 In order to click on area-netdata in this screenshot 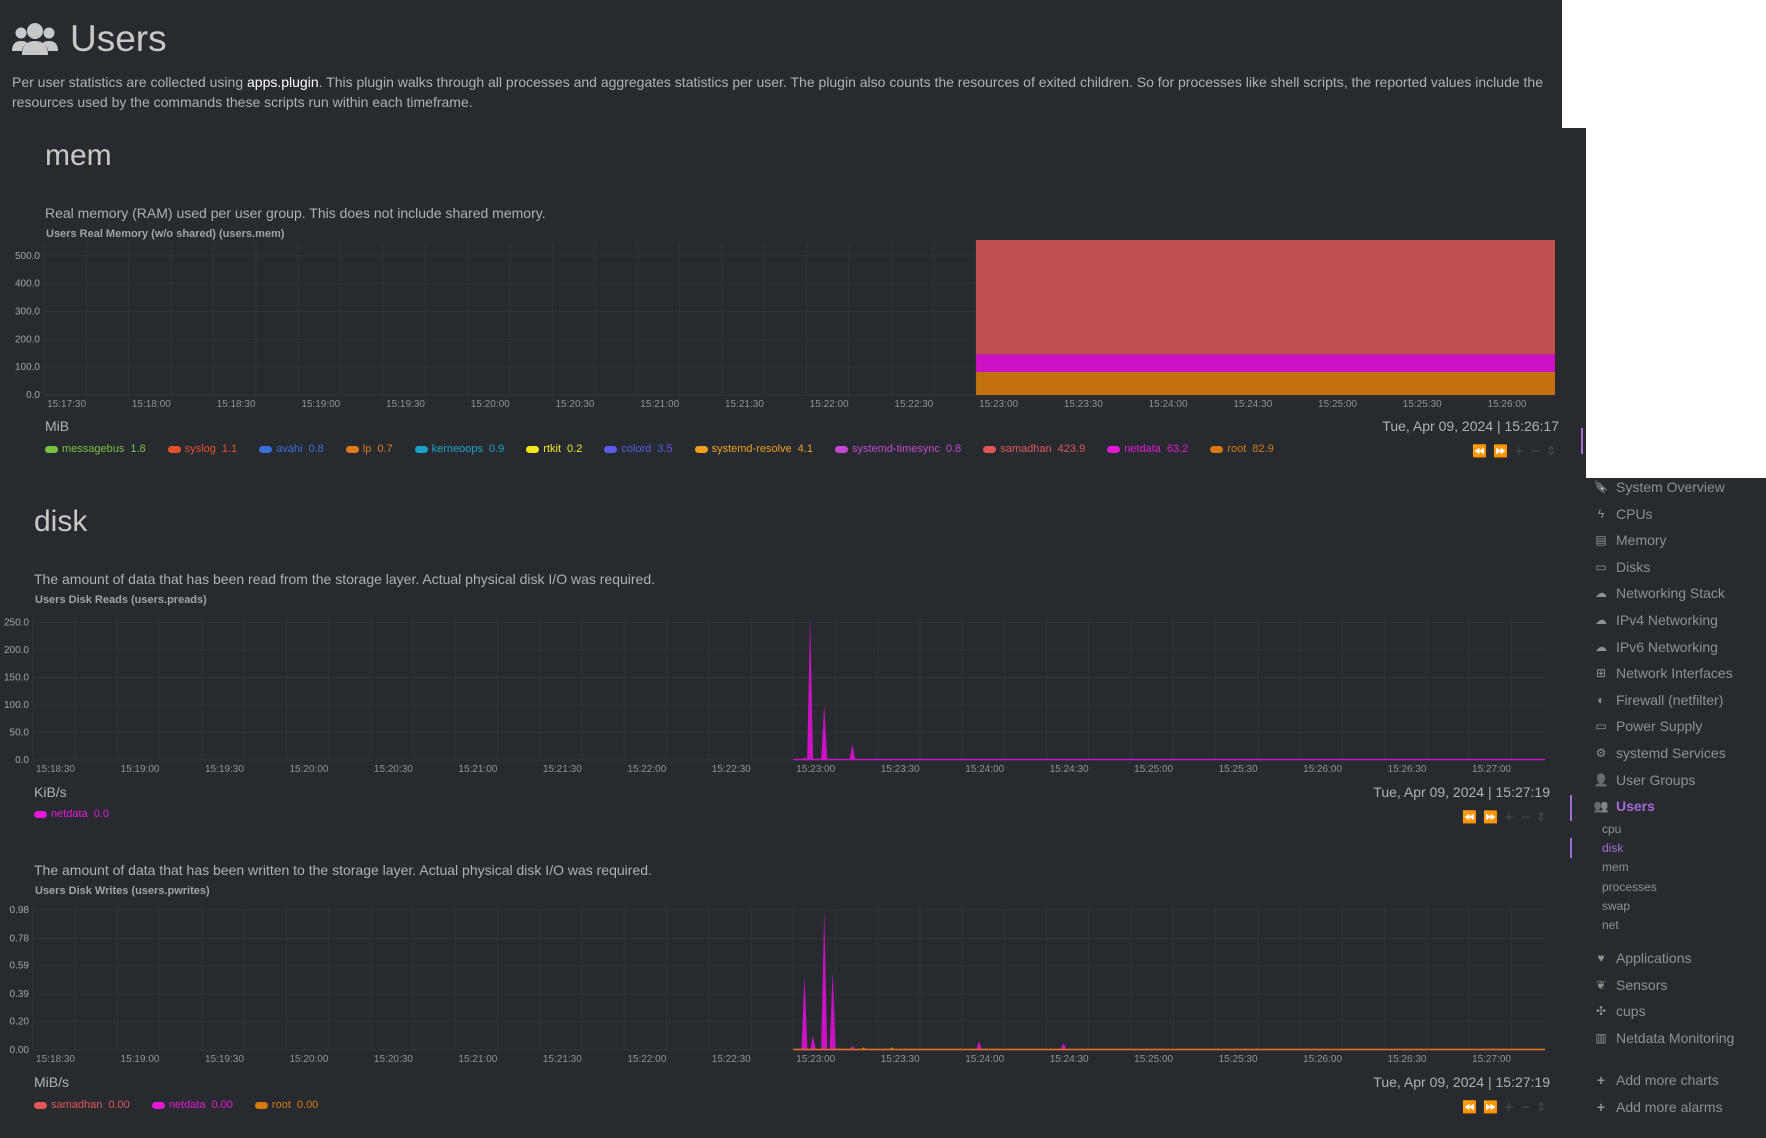, I will do `click(1265, 363)`.